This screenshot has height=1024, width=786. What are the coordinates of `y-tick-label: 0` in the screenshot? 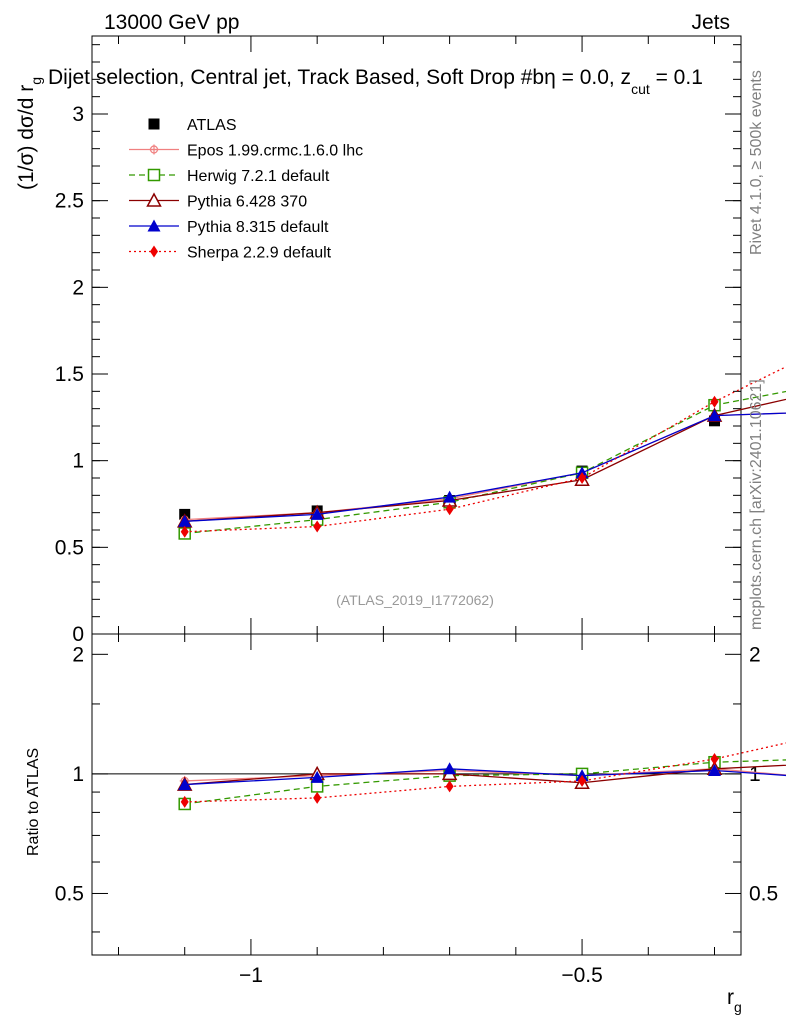 It's located at (78, 634).